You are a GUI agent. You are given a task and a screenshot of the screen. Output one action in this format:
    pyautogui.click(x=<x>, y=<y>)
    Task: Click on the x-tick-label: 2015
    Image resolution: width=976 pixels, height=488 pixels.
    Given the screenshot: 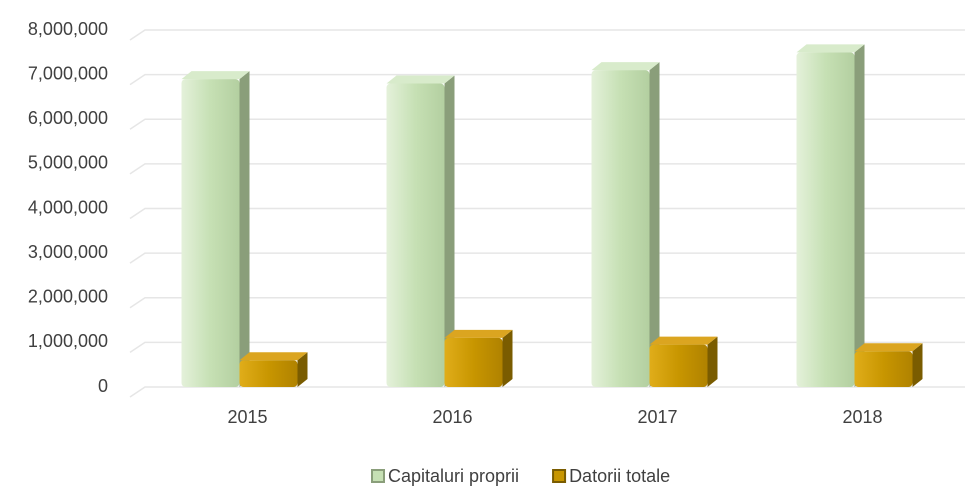 What is the action you would take?
    pyautogui.click(x=247, y=417)
    